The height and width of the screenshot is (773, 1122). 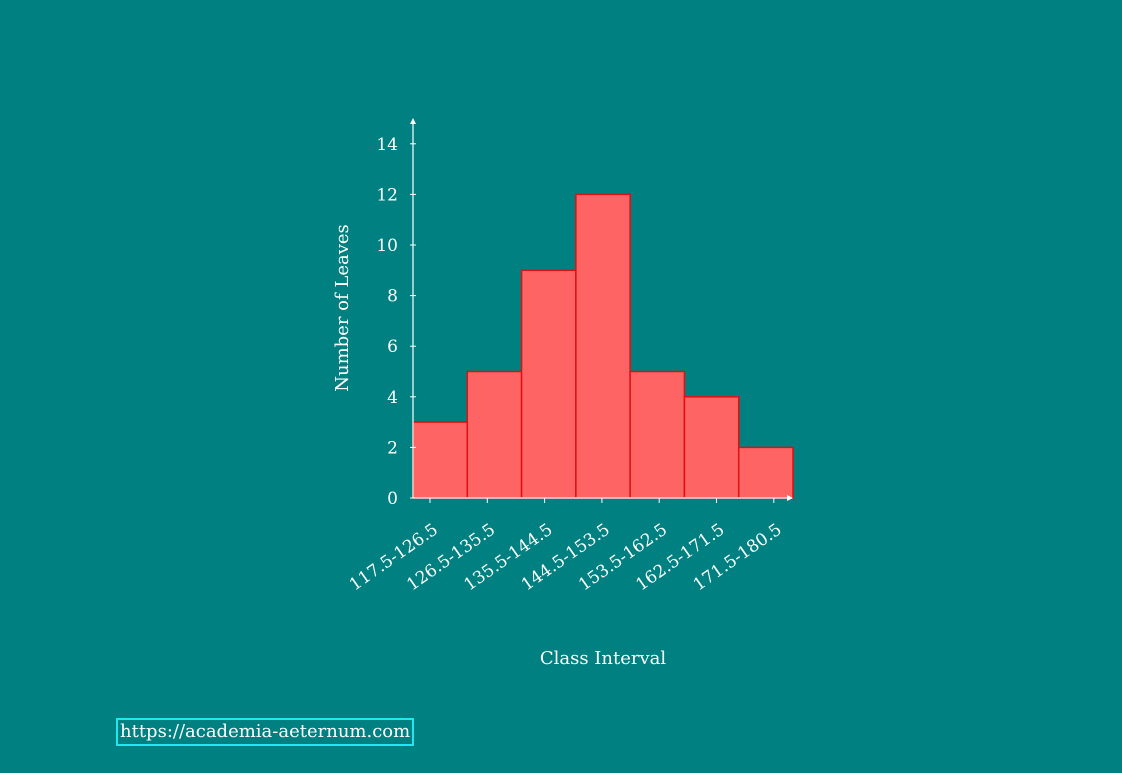 What do you see at coordinates (387, 246) in the screenshot?
I see `y-tick-label: 10` at bounding box center [387, 246].